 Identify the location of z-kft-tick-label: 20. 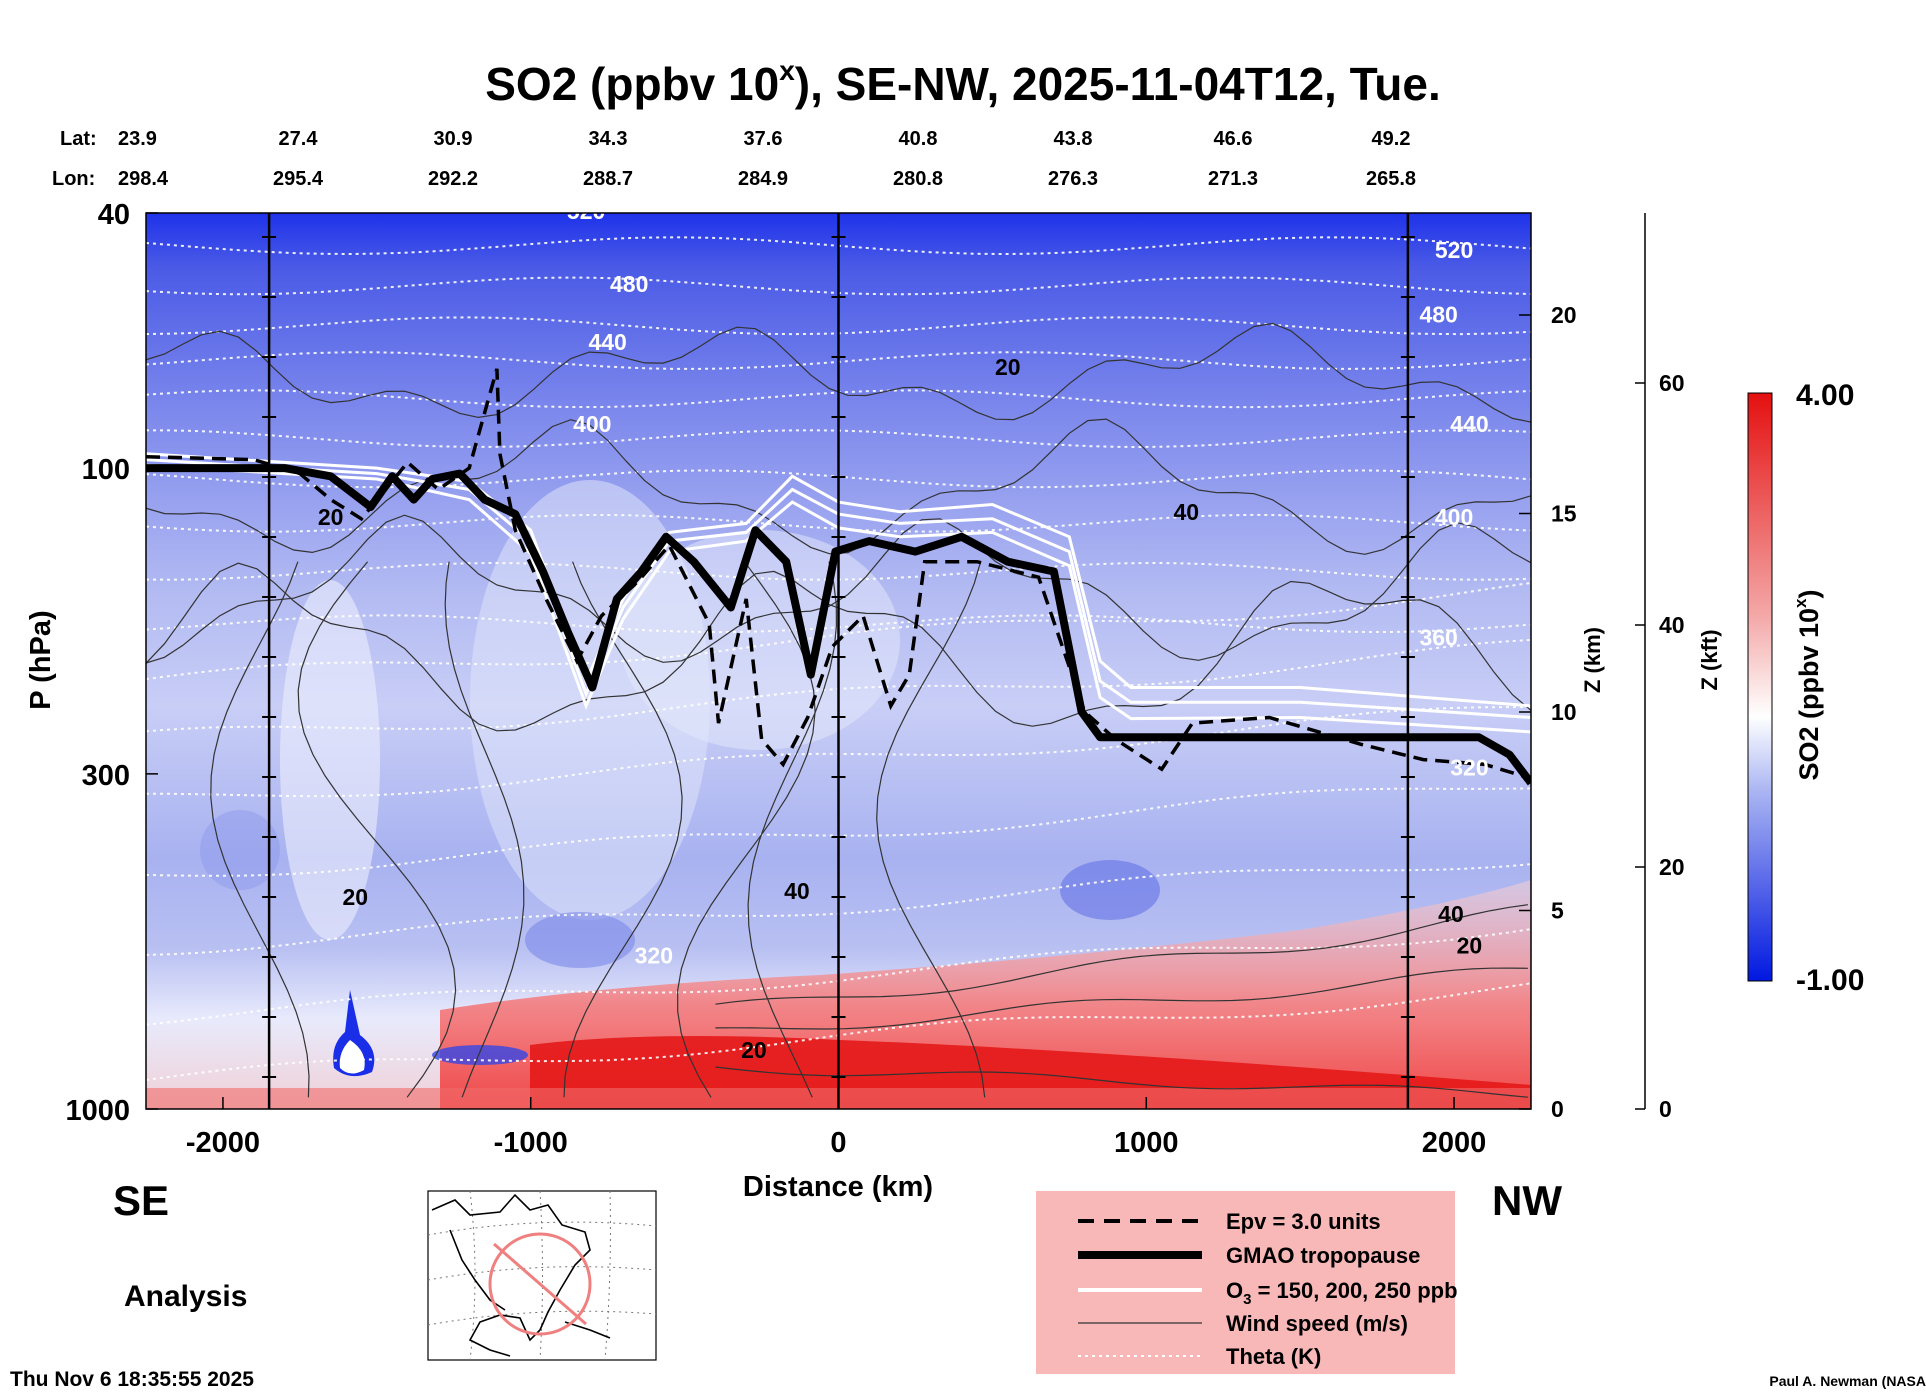
(1672, 867).